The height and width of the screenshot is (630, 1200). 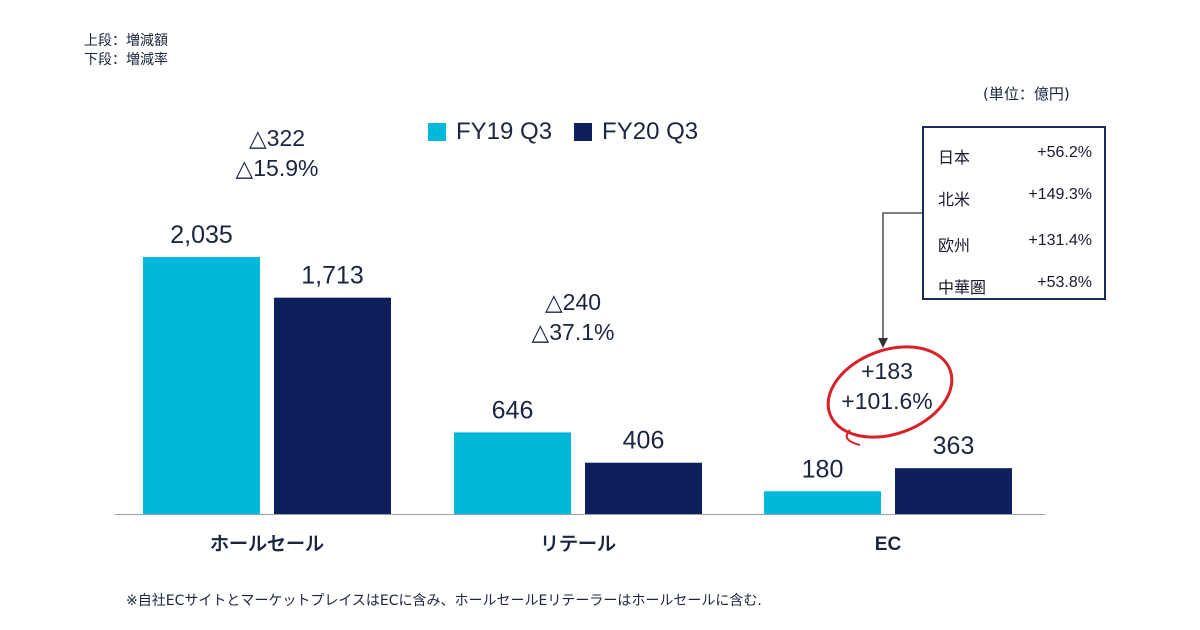 I want to click on highlight-tail-ec, so click(x=853, y=437).